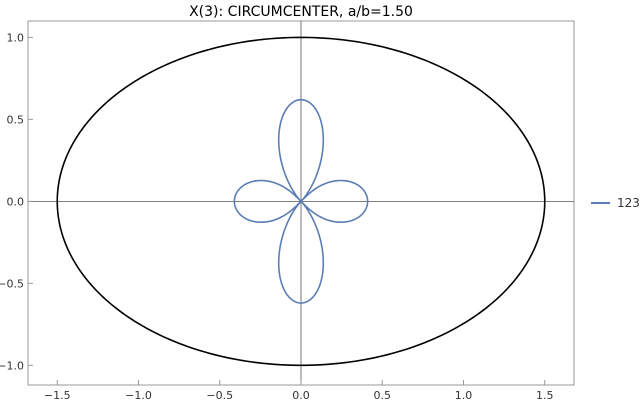 This screenshot has width=643, height=406. Describe the element at coordinates (301, 12) in the screenshot. I see `chart-title: X(3): CIRCUMCENTER, a/b=1.50` at that location.